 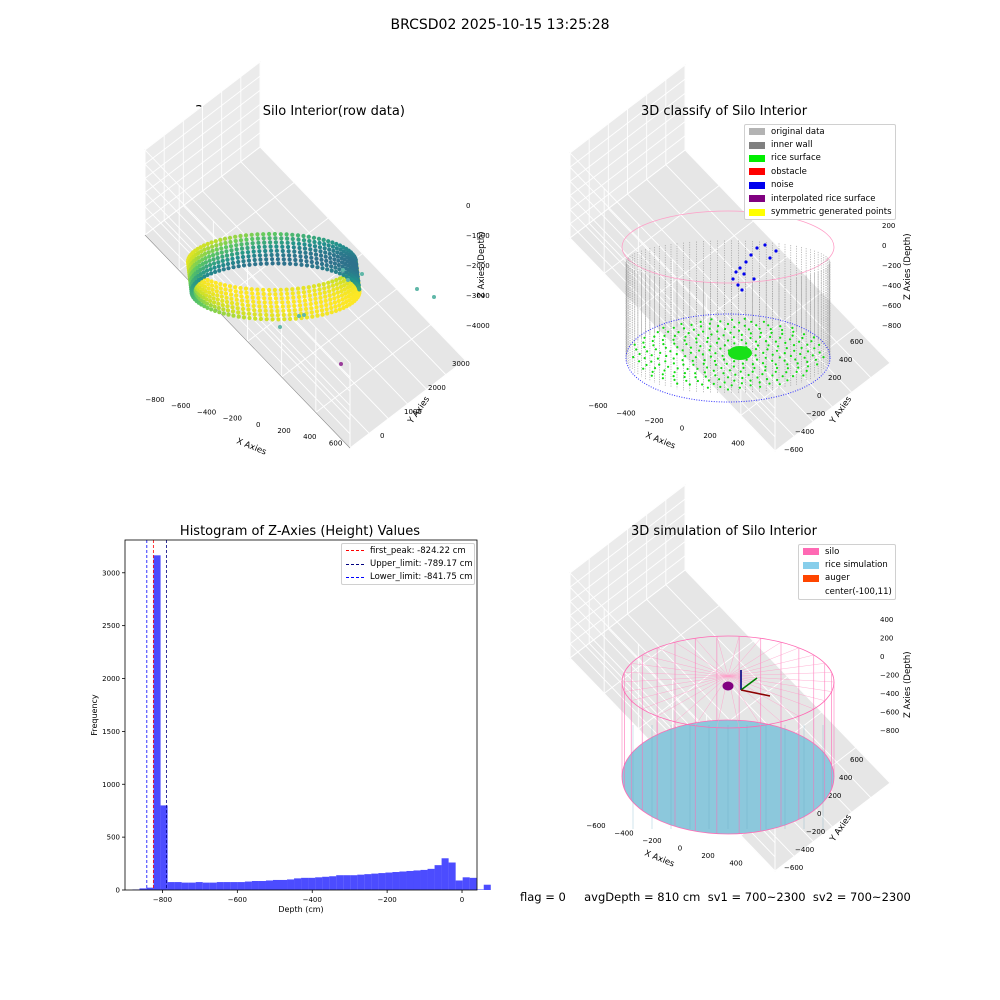 What do you see at coordinates (283, 431) in the screenshot?
I see `p1-xtick-label: 200` at bounding box center [283, 431].